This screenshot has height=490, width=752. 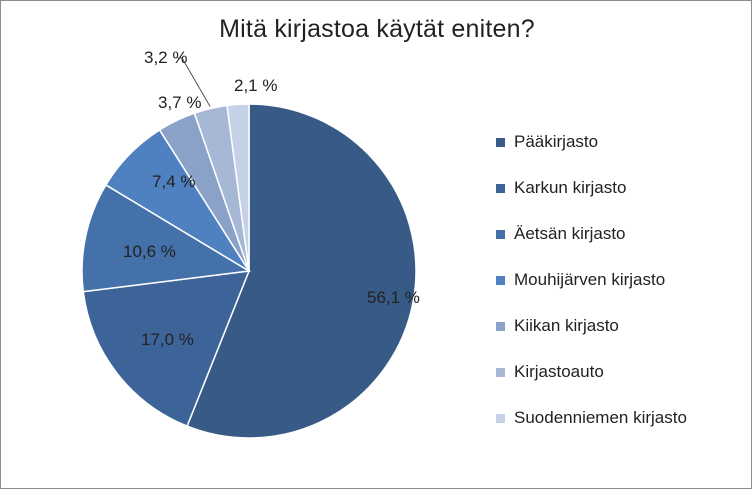 I want to click on data-label-kiikan-kirjasto: 3,7 %, so click(x=179, y=102).